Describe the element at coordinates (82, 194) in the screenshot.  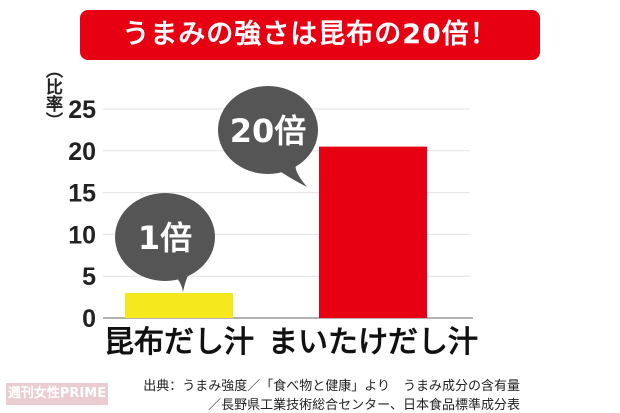
I see `y-tick-label: 15` at that location.